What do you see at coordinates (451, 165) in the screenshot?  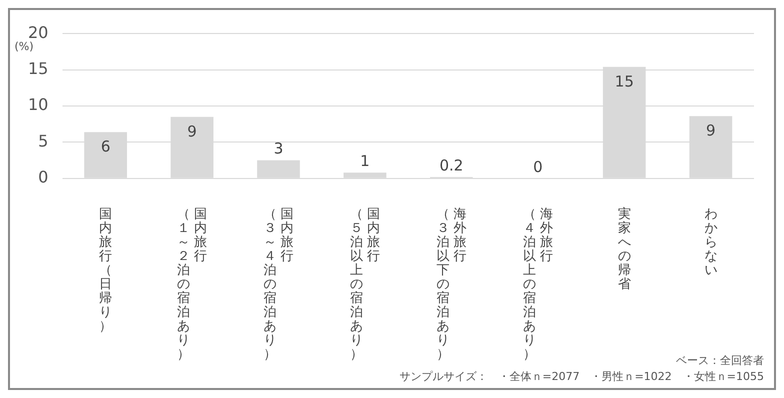 I see `data-label: 0.2` at bounding box center [451, 165].